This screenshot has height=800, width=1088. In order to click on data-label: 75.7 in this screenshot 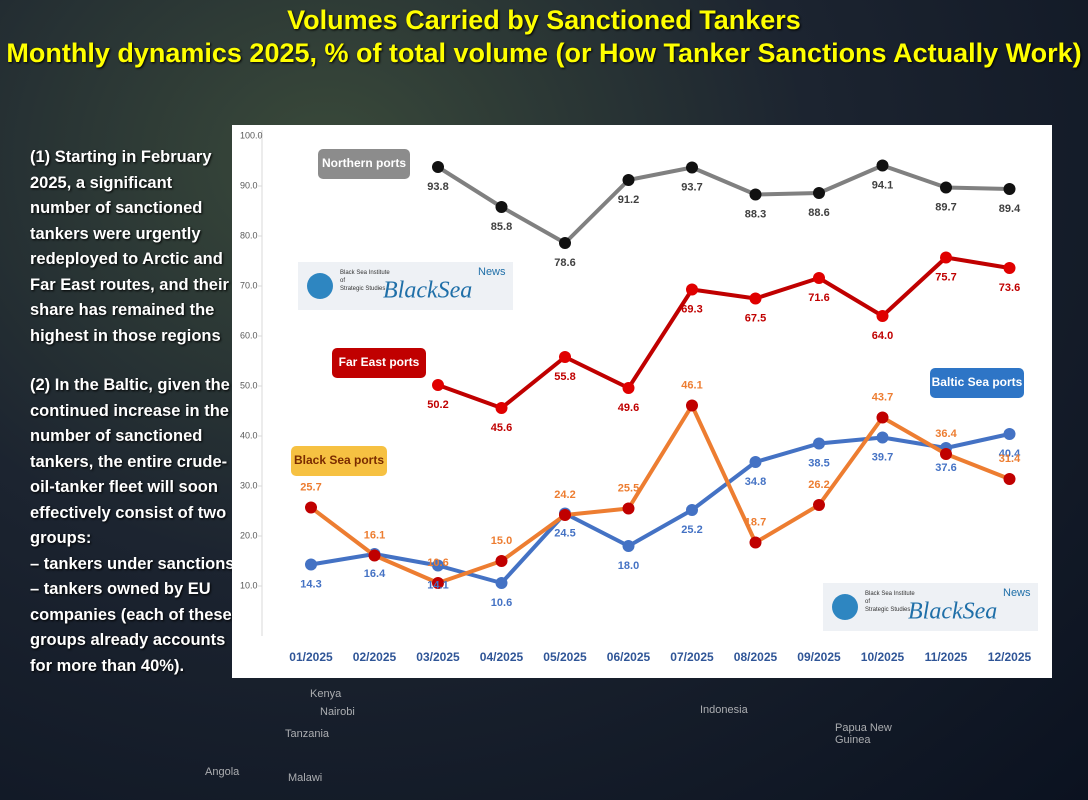, I will do `click(945, 277)`.